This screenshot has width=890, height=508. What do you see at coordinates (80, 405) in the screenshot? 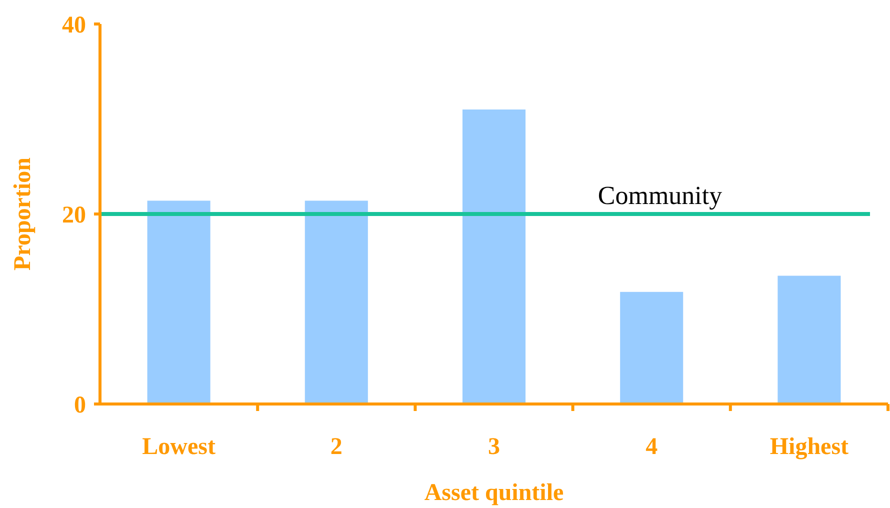
I see `y-tick-label: 0` at bounding box center [80, 405].